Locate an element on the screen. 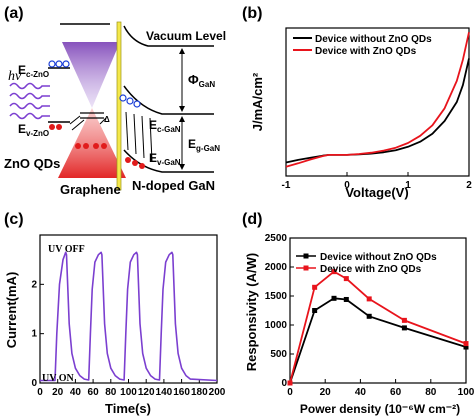 The height and width of the screenshot is (420, 474). panel-d-xtick-label: 60 is located at coordinates (396, 392).